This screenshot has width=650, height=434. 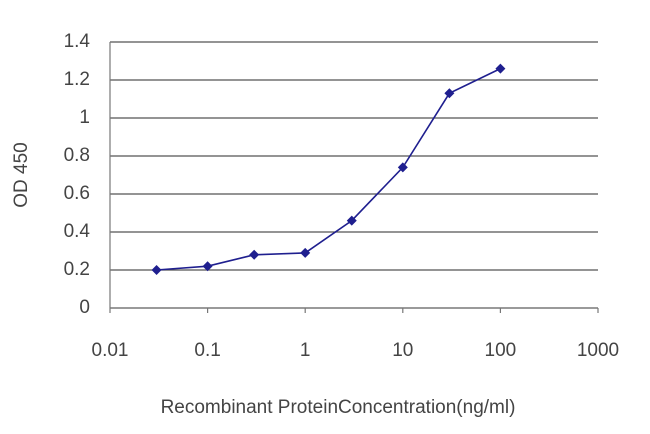 I want to click on x-tick-label: 100, so click(x=501, y=350).